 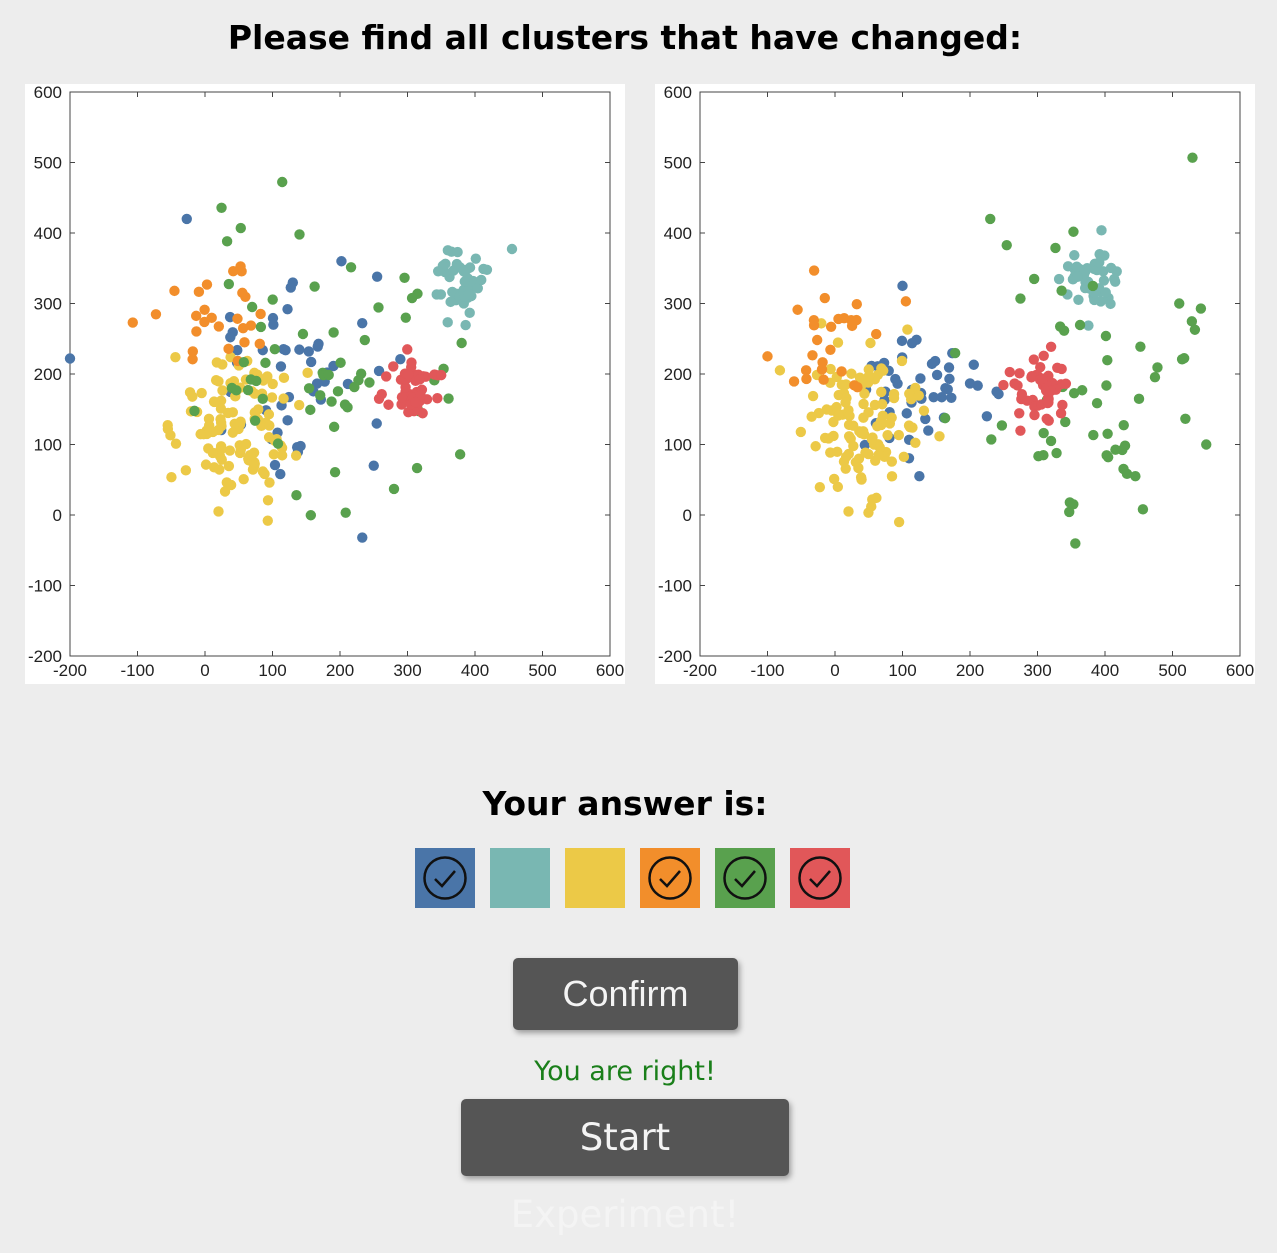 What do you see at coordinates (475, 670) in the screenshot?
I see `x-tick-label: 400` at bounding box center [475, 670].